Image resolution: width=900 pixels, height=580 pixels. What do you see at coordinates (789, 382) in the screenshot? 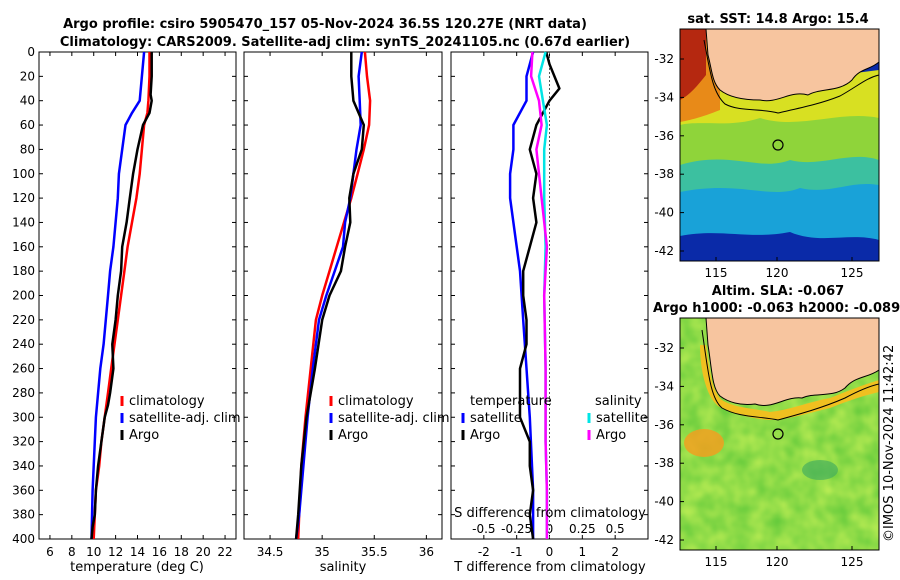
I see `sla-shelf-band` at bounding box center [789, 382].